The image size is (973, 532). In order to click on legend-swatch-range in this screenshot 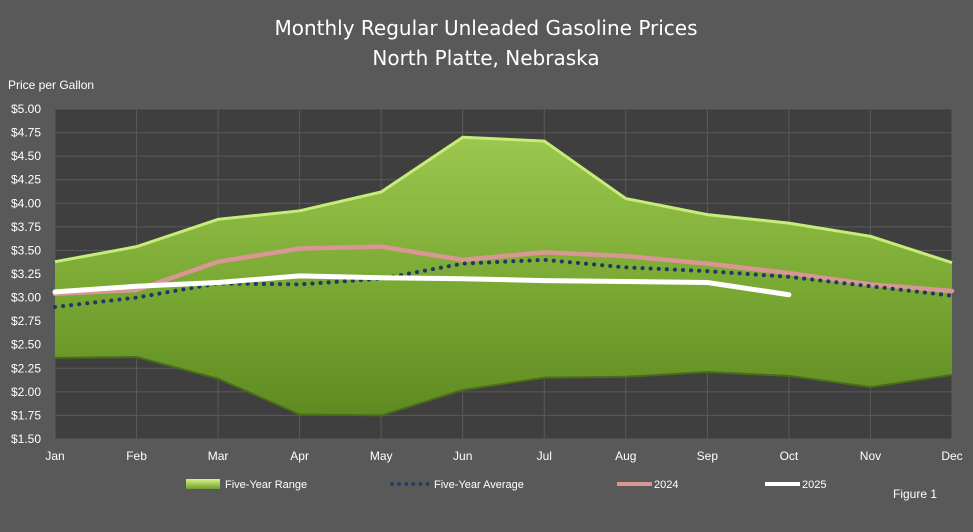, I will do `click(203, 484)`.